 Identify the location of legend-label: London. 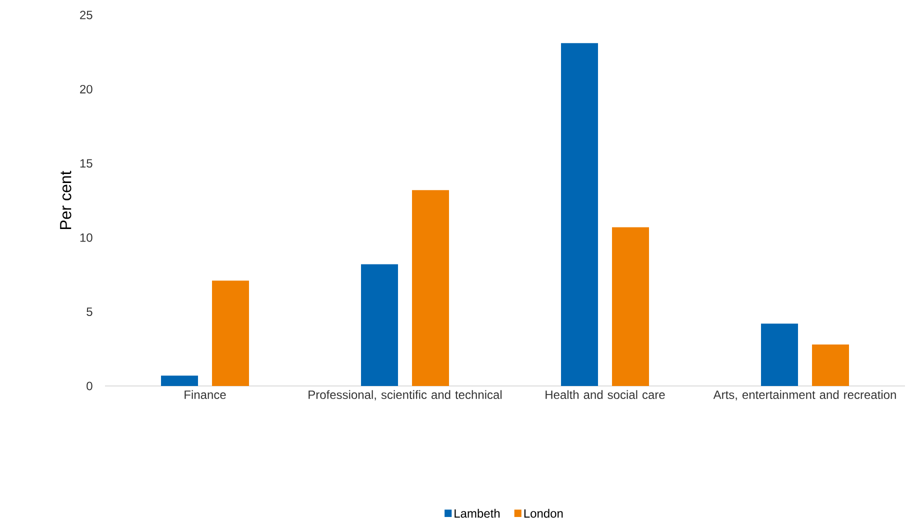
(543, 513).